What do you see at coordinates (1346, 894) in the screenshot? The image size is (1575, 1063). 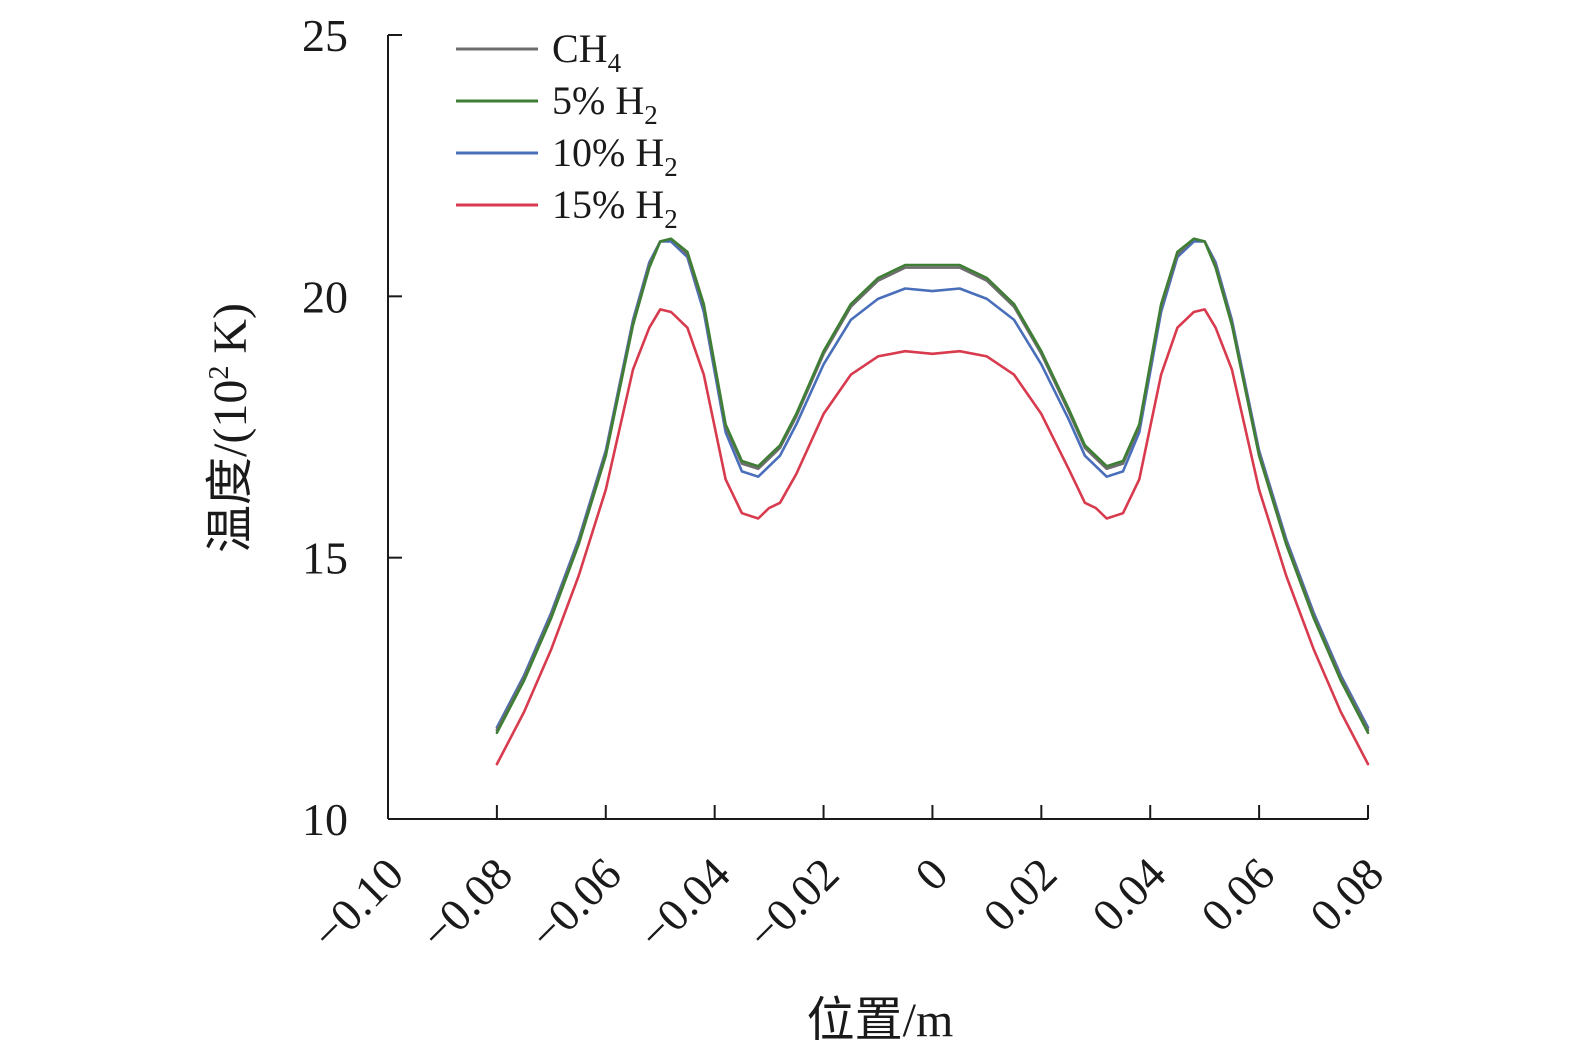 I see `x-tick-label: 0.08` at bounding box center [1346, 894].